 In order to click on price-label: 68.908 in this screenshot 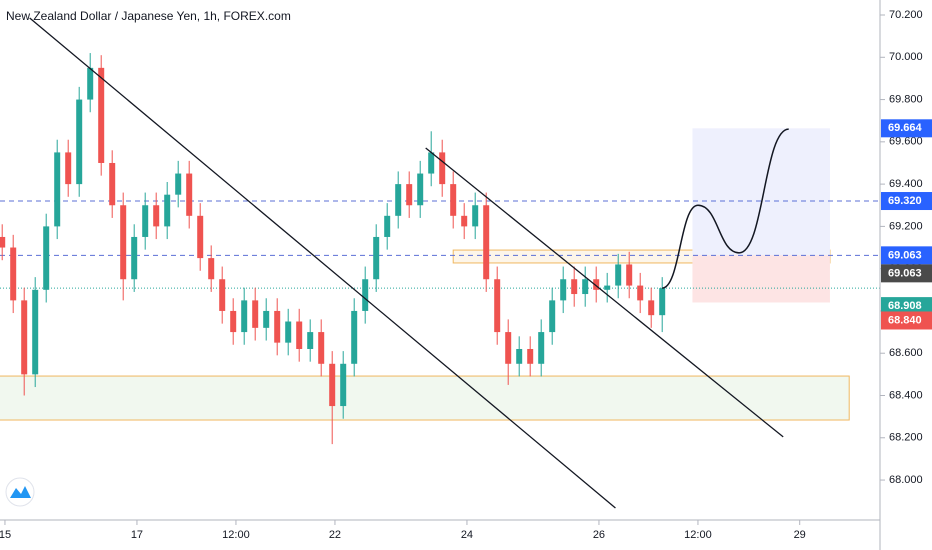, I will do `click(905, 306)`.